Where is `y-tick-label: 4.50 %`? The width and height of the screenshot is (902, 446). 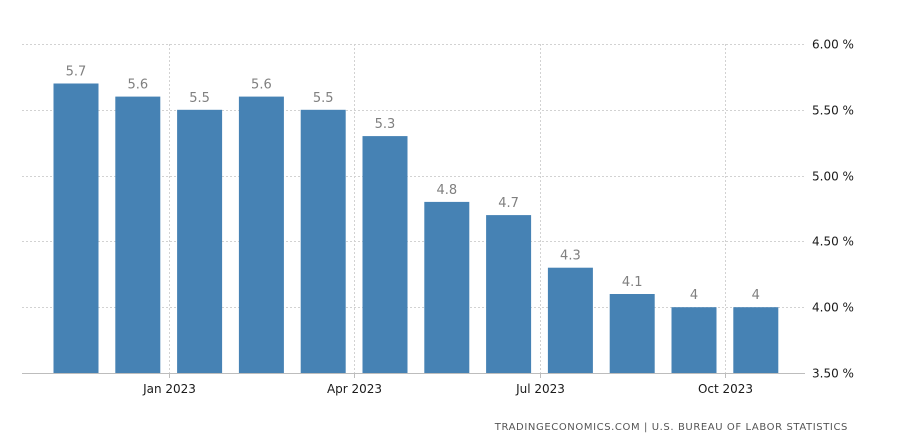
y-tick-label: 4.50 % is located at coordinates (833, 242).